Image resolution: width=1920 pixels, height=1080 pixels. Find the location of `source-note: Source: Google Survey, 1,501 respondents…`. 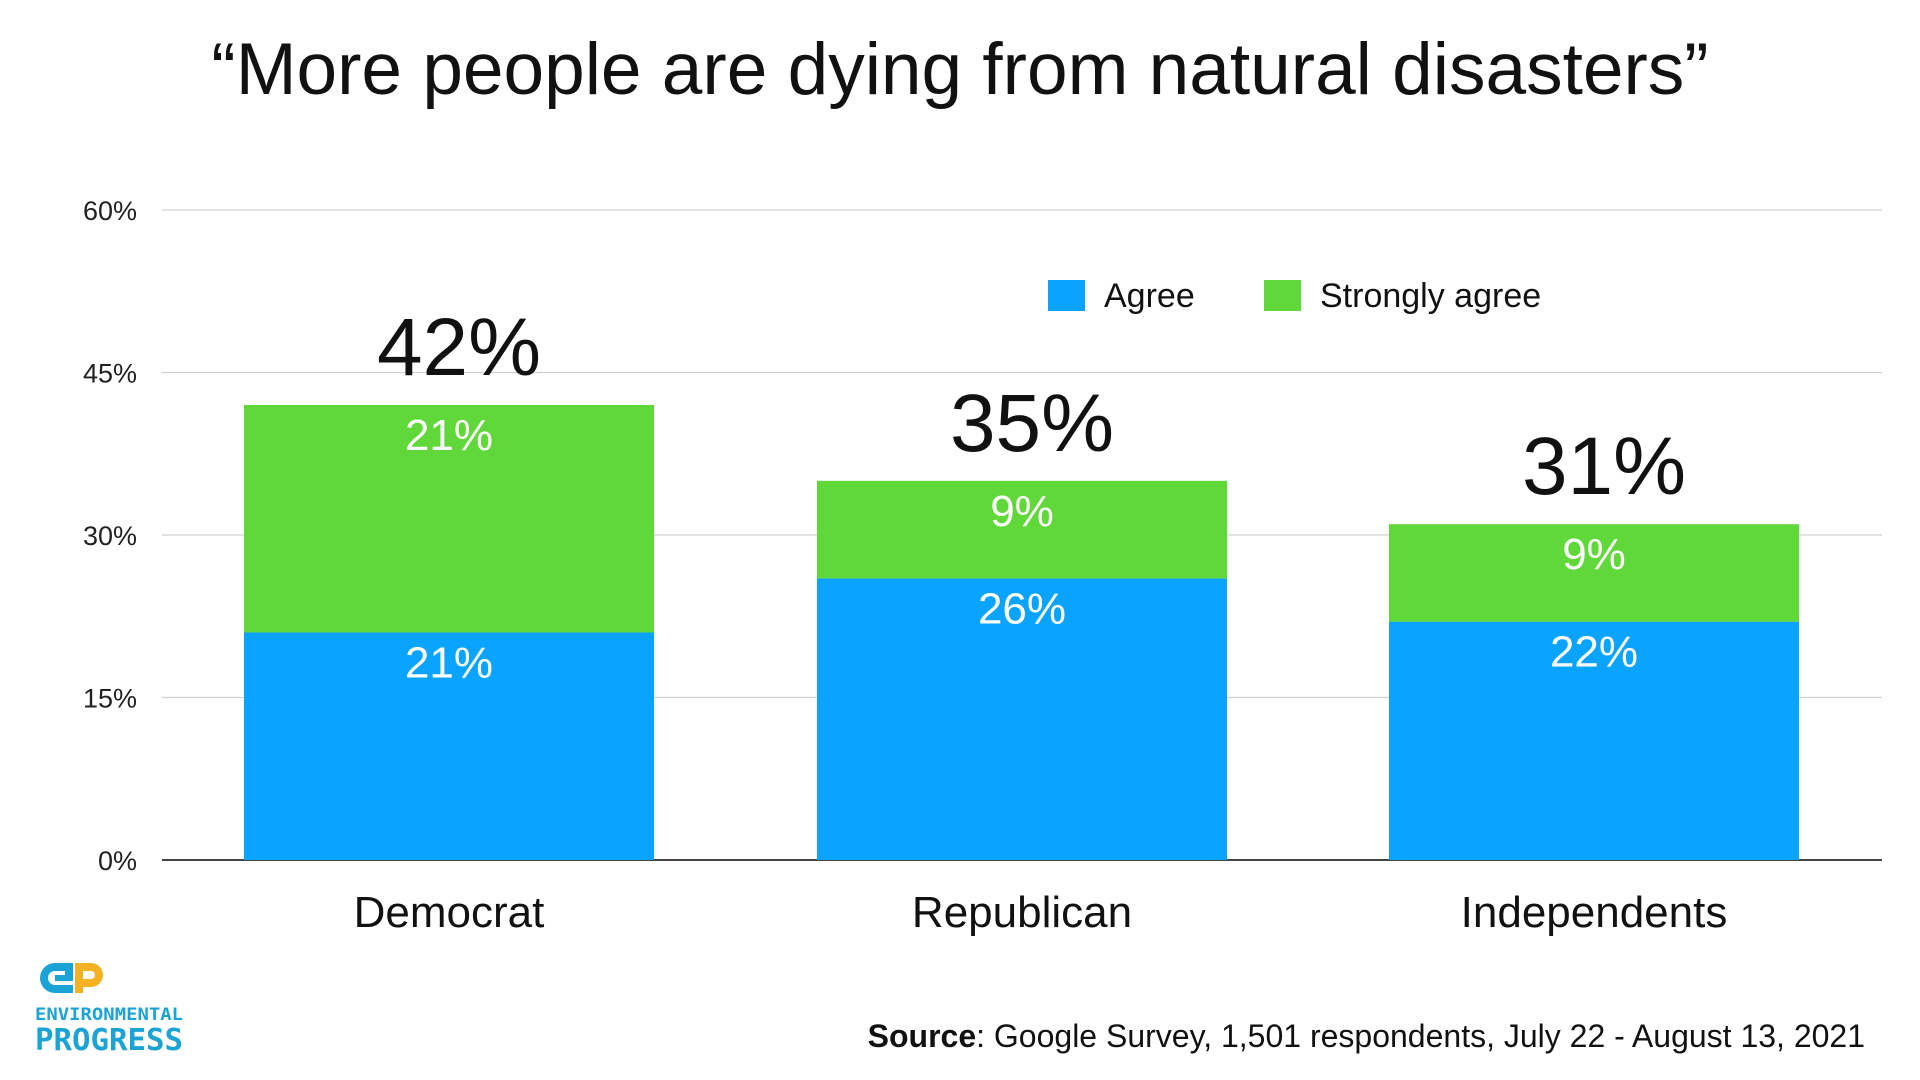

source-note: Source: Google Survey, 1,501 respondents… is located at coordinates (1366, 1036).